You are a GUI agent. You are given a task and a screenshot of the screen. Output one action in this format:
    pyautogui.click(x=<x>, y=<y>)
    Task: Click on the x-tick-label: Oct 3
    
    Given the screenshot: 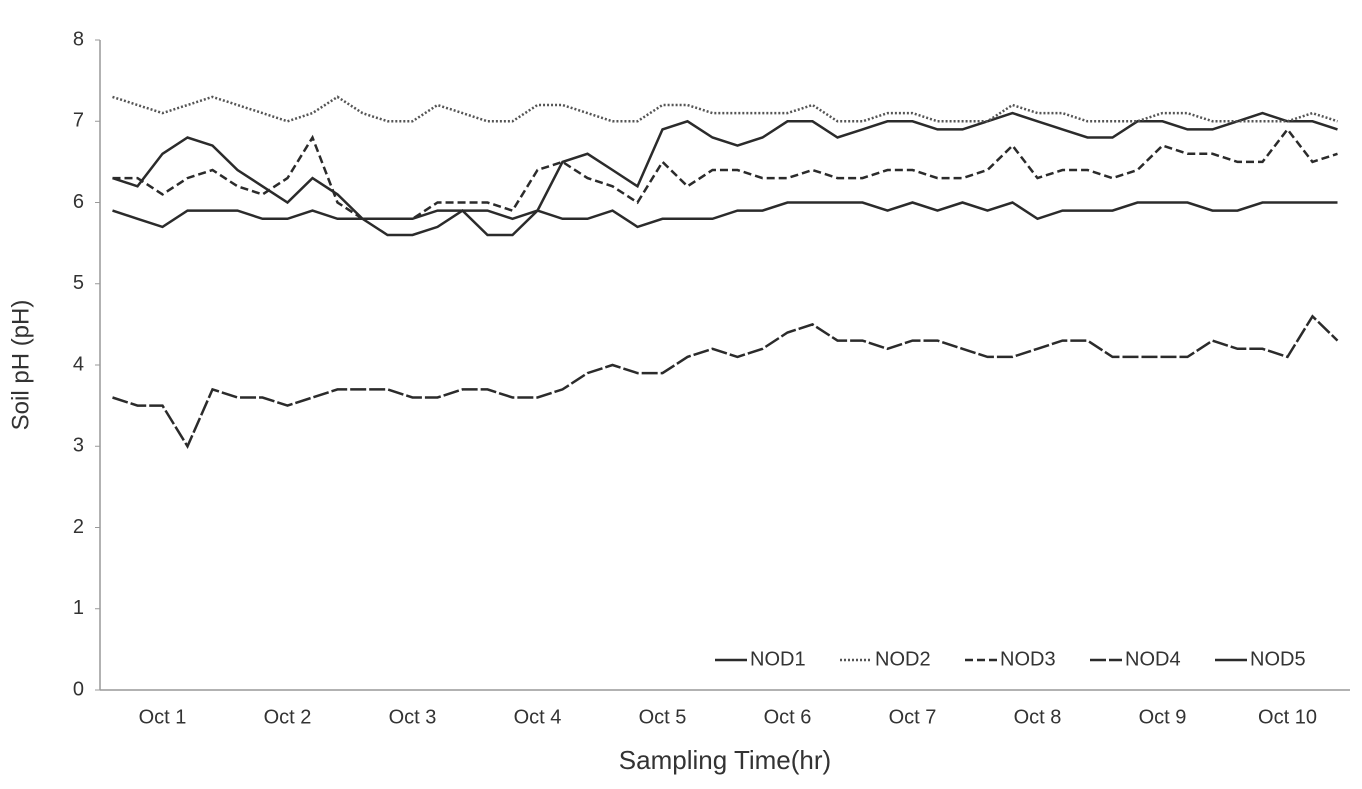 What is the action you would take?
    pyautogui.click(x=413, y=717)
    